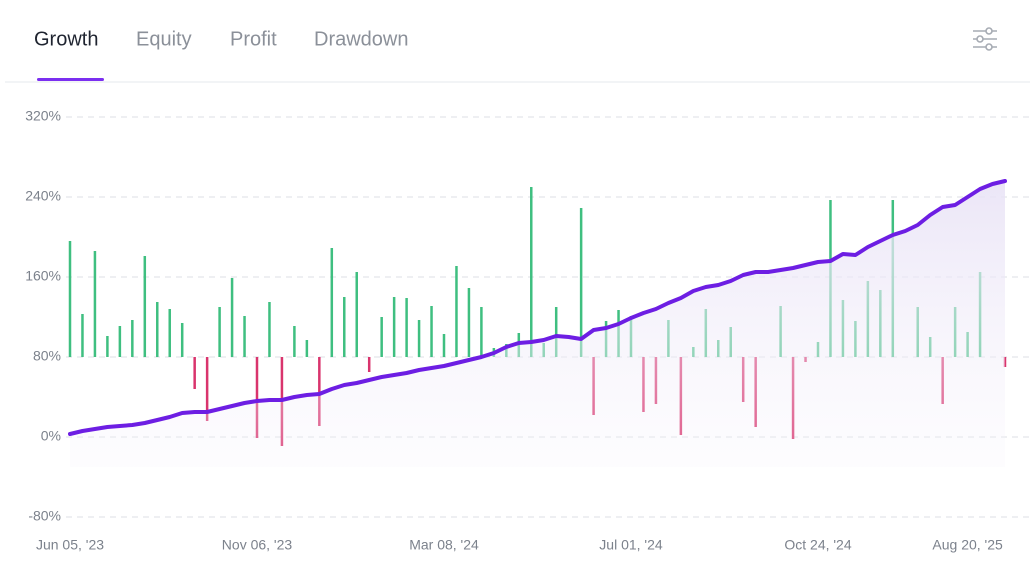 This screenshot has width=1034, height=577. Describe the element at coordinates (444, 545) in the screenshot. I see `x-tick-label: Mar 08, '24` at that location.